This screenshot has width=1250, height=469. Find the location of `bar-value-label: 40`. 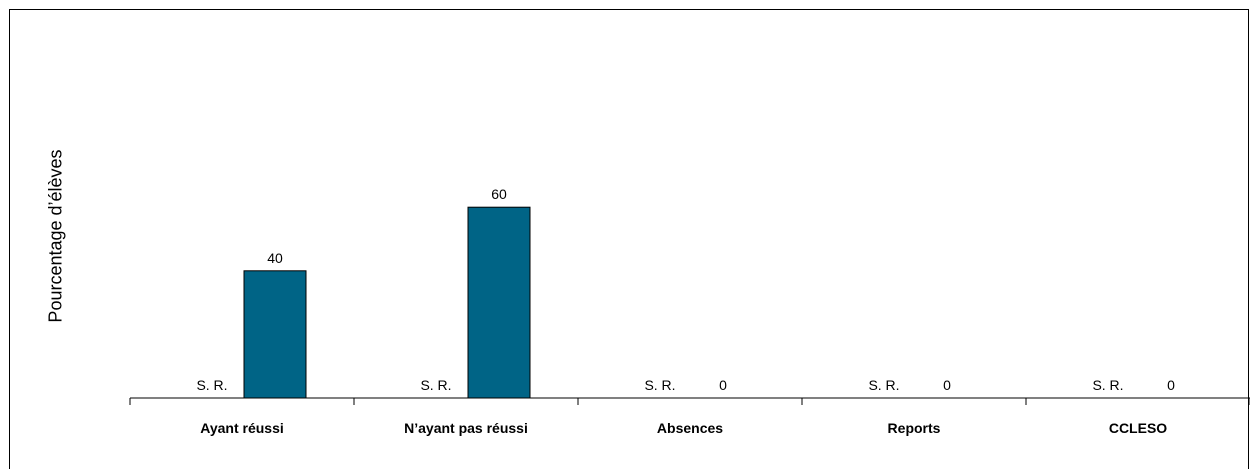

bar-value-label: 40 is located at coordinates (275, 258).